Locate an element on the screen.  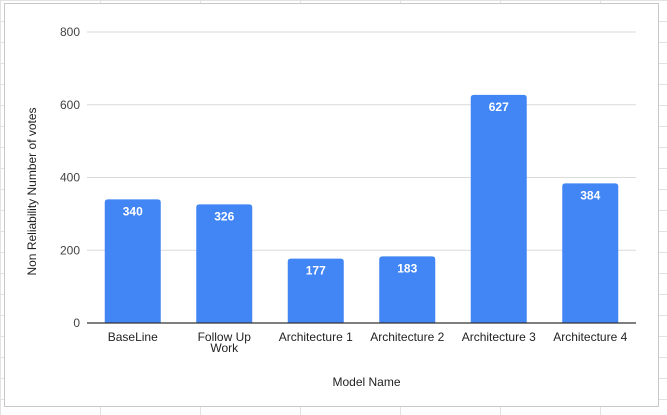
y-tick-label: 400 is located at coordinates (70, 178).